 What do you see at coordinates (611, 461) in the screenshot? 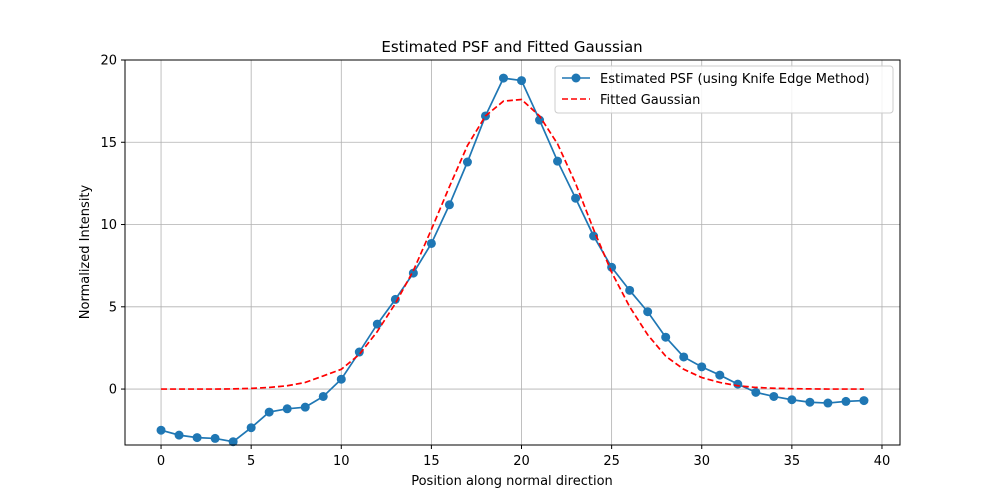
I see `x-tick-label: 25` at bounding box center [611, 461].